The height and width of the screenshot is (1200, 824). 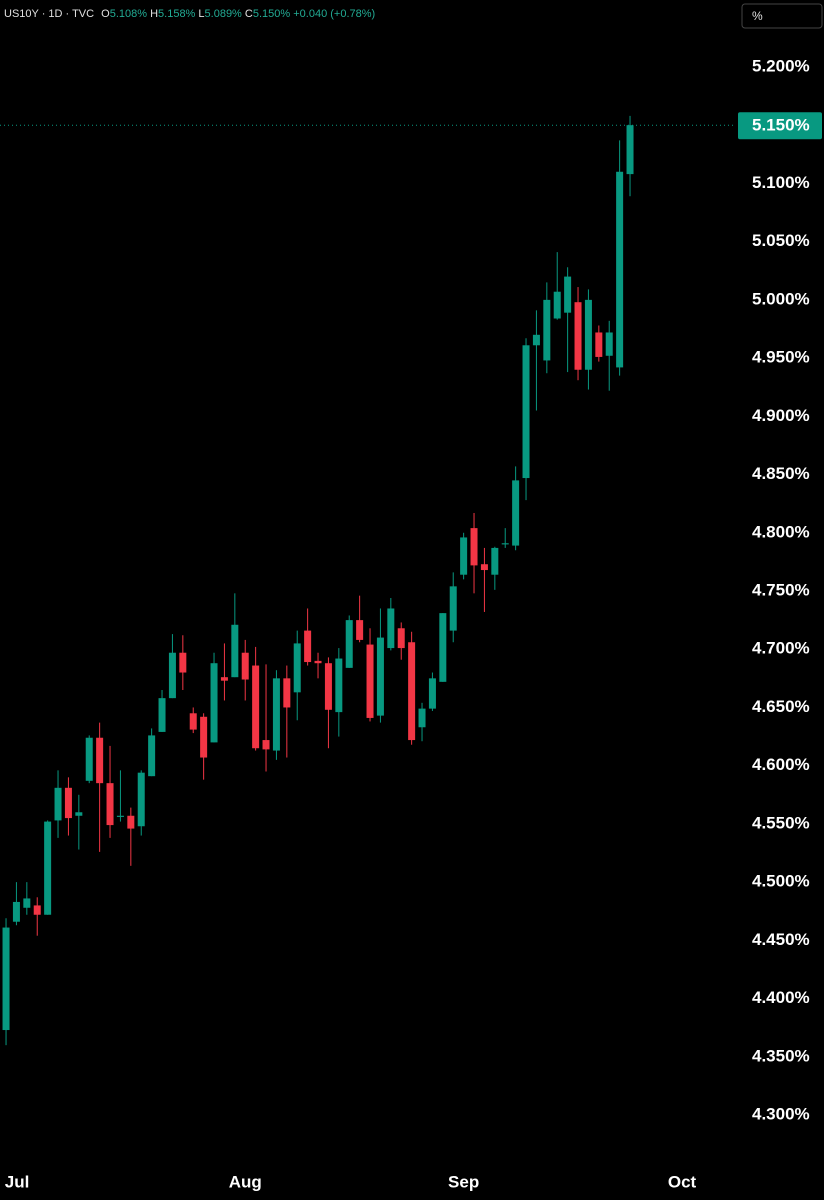 What do you see at coordinates (781, 1114) in the screenshot?
I see `y-tick-label: 4.300%` at bounding box center [781, 1114].